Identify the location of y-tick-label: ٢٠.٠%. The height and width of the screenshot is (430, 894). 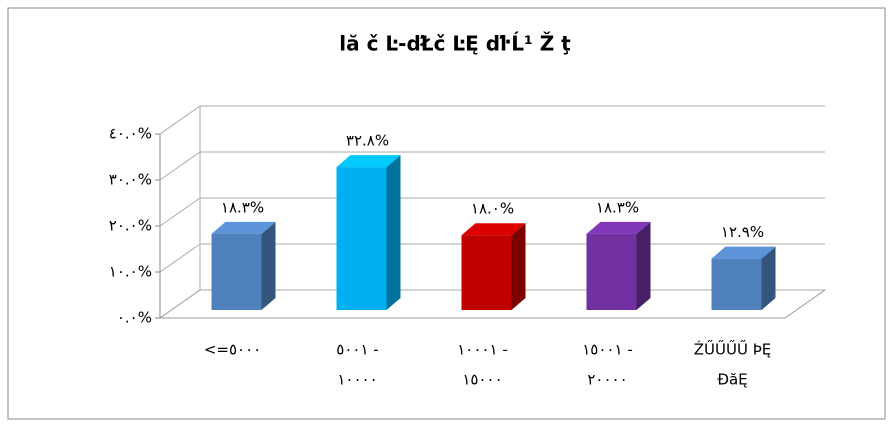
(130, 226).